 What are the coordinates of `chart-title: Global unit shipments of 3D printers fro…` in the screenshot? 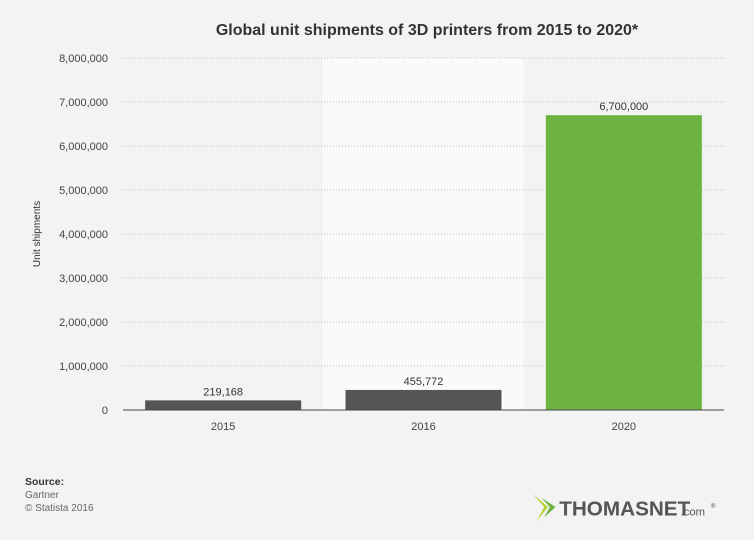 It's located at (427, 30).